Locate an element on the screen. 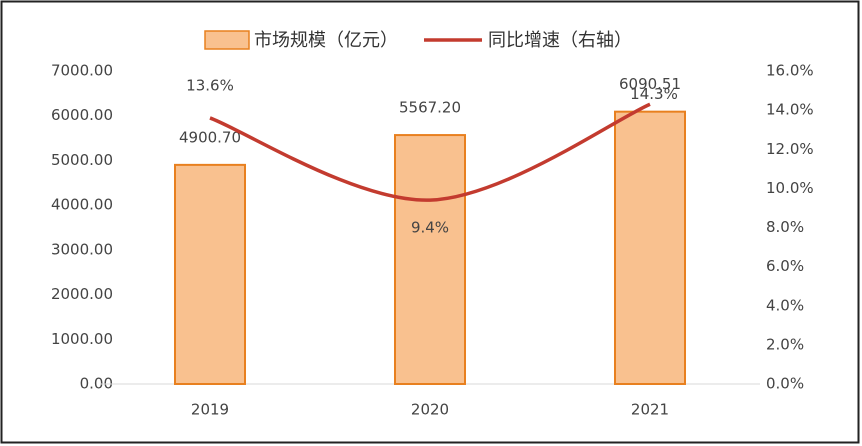  bar-value-label: 6090.51 is located at coordinates (650, 84).